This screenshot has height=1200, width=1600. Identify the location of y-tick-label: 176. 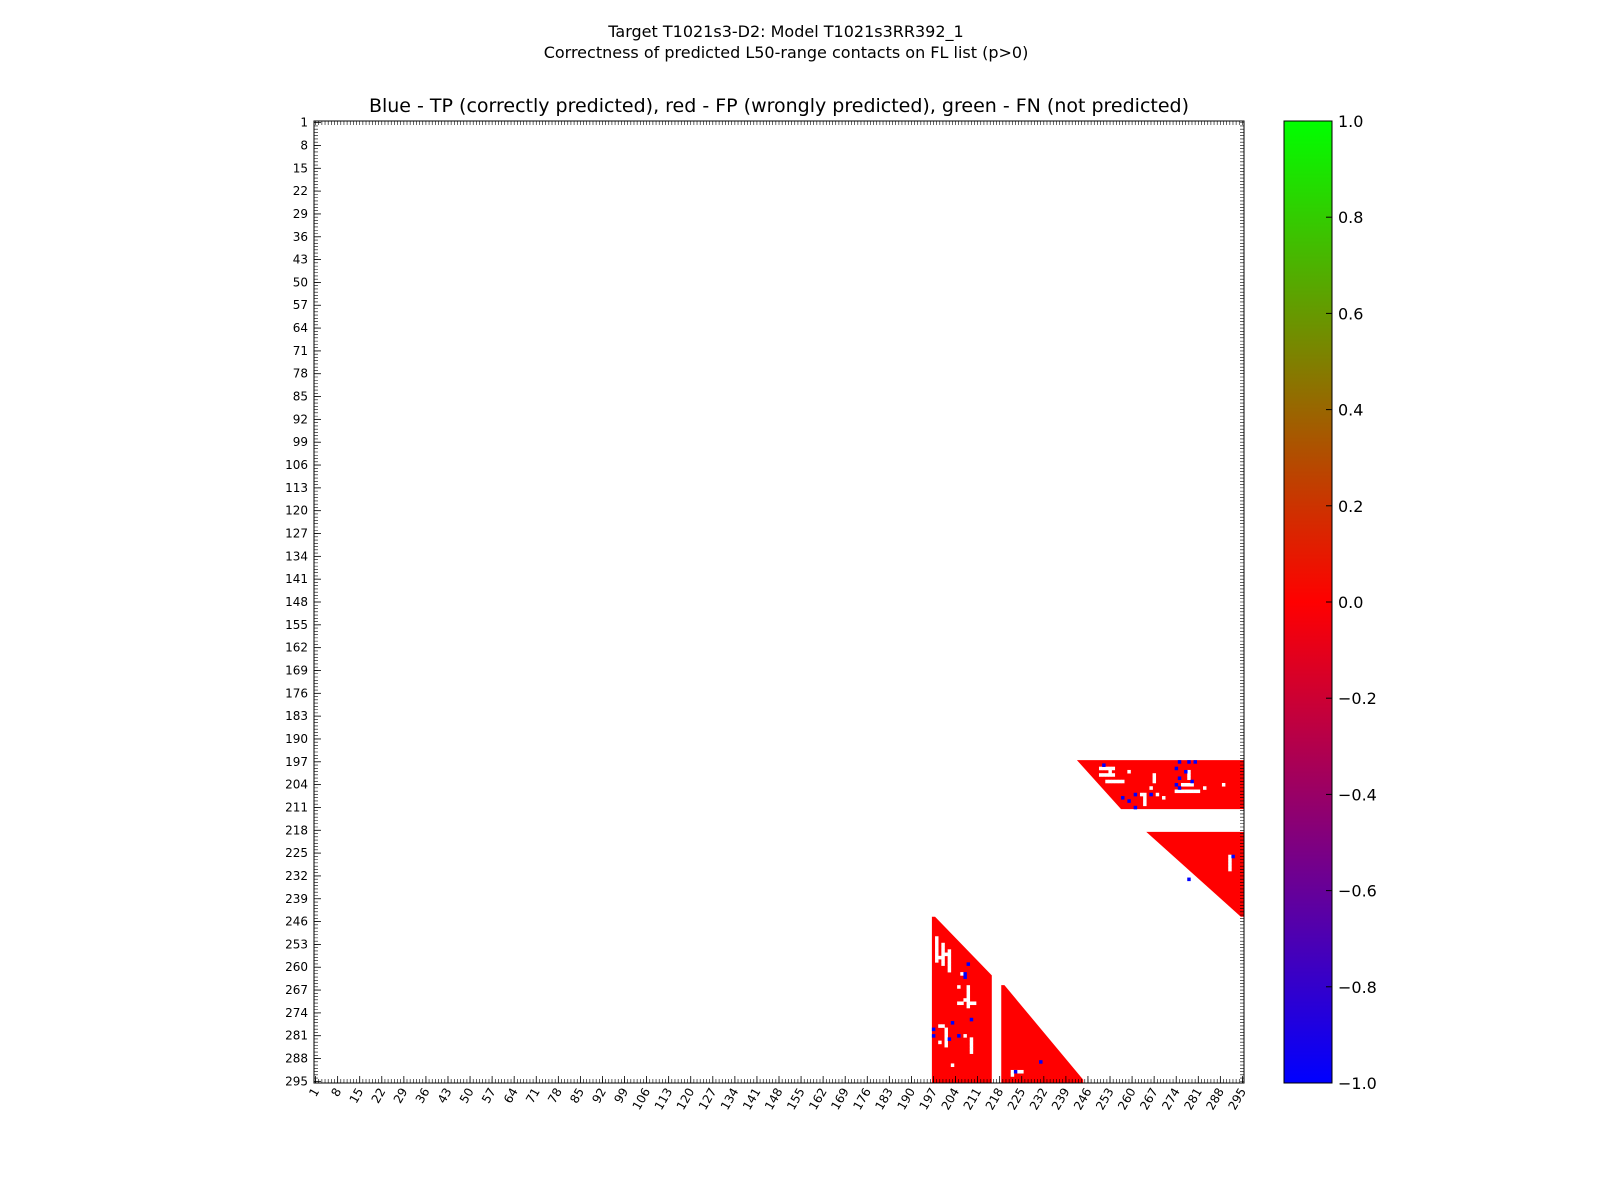
(296, 693).